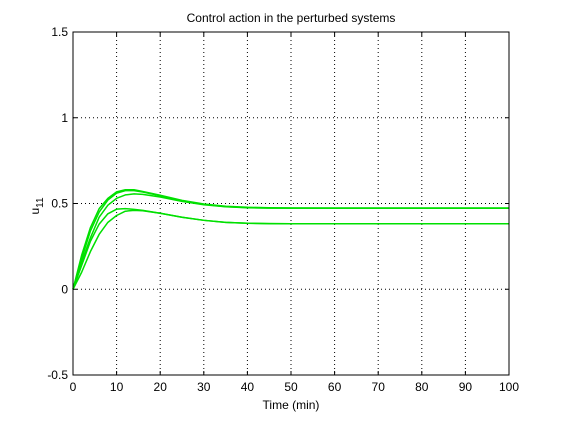 This screenshot has height=425, width=561. Describe the element at coordinates (59, 32) in the screenshot. I see `y-tick-label: 1.5` at that location.